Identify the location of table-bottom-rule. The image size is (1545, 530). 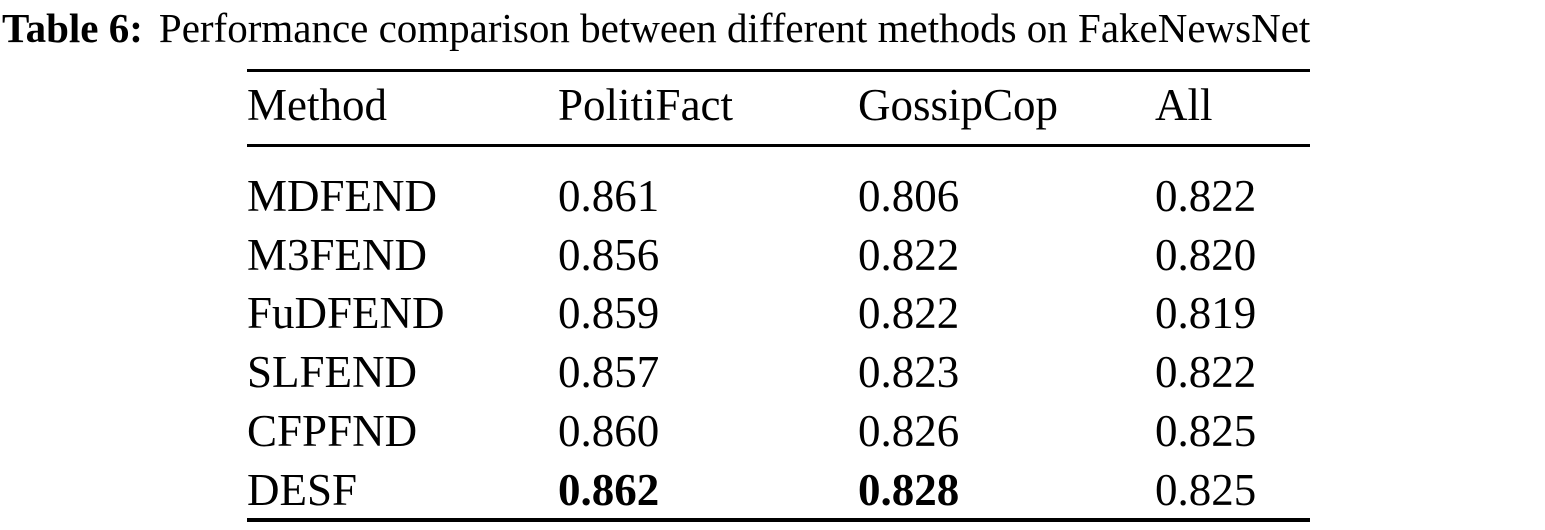
(778, 520).